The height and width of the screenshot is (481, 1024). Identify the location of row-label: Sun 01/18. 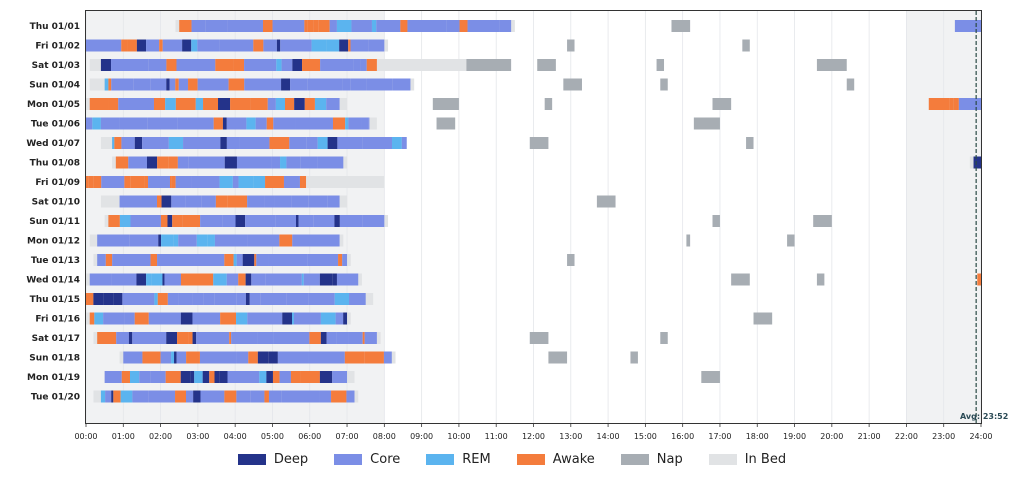
(54, 359).